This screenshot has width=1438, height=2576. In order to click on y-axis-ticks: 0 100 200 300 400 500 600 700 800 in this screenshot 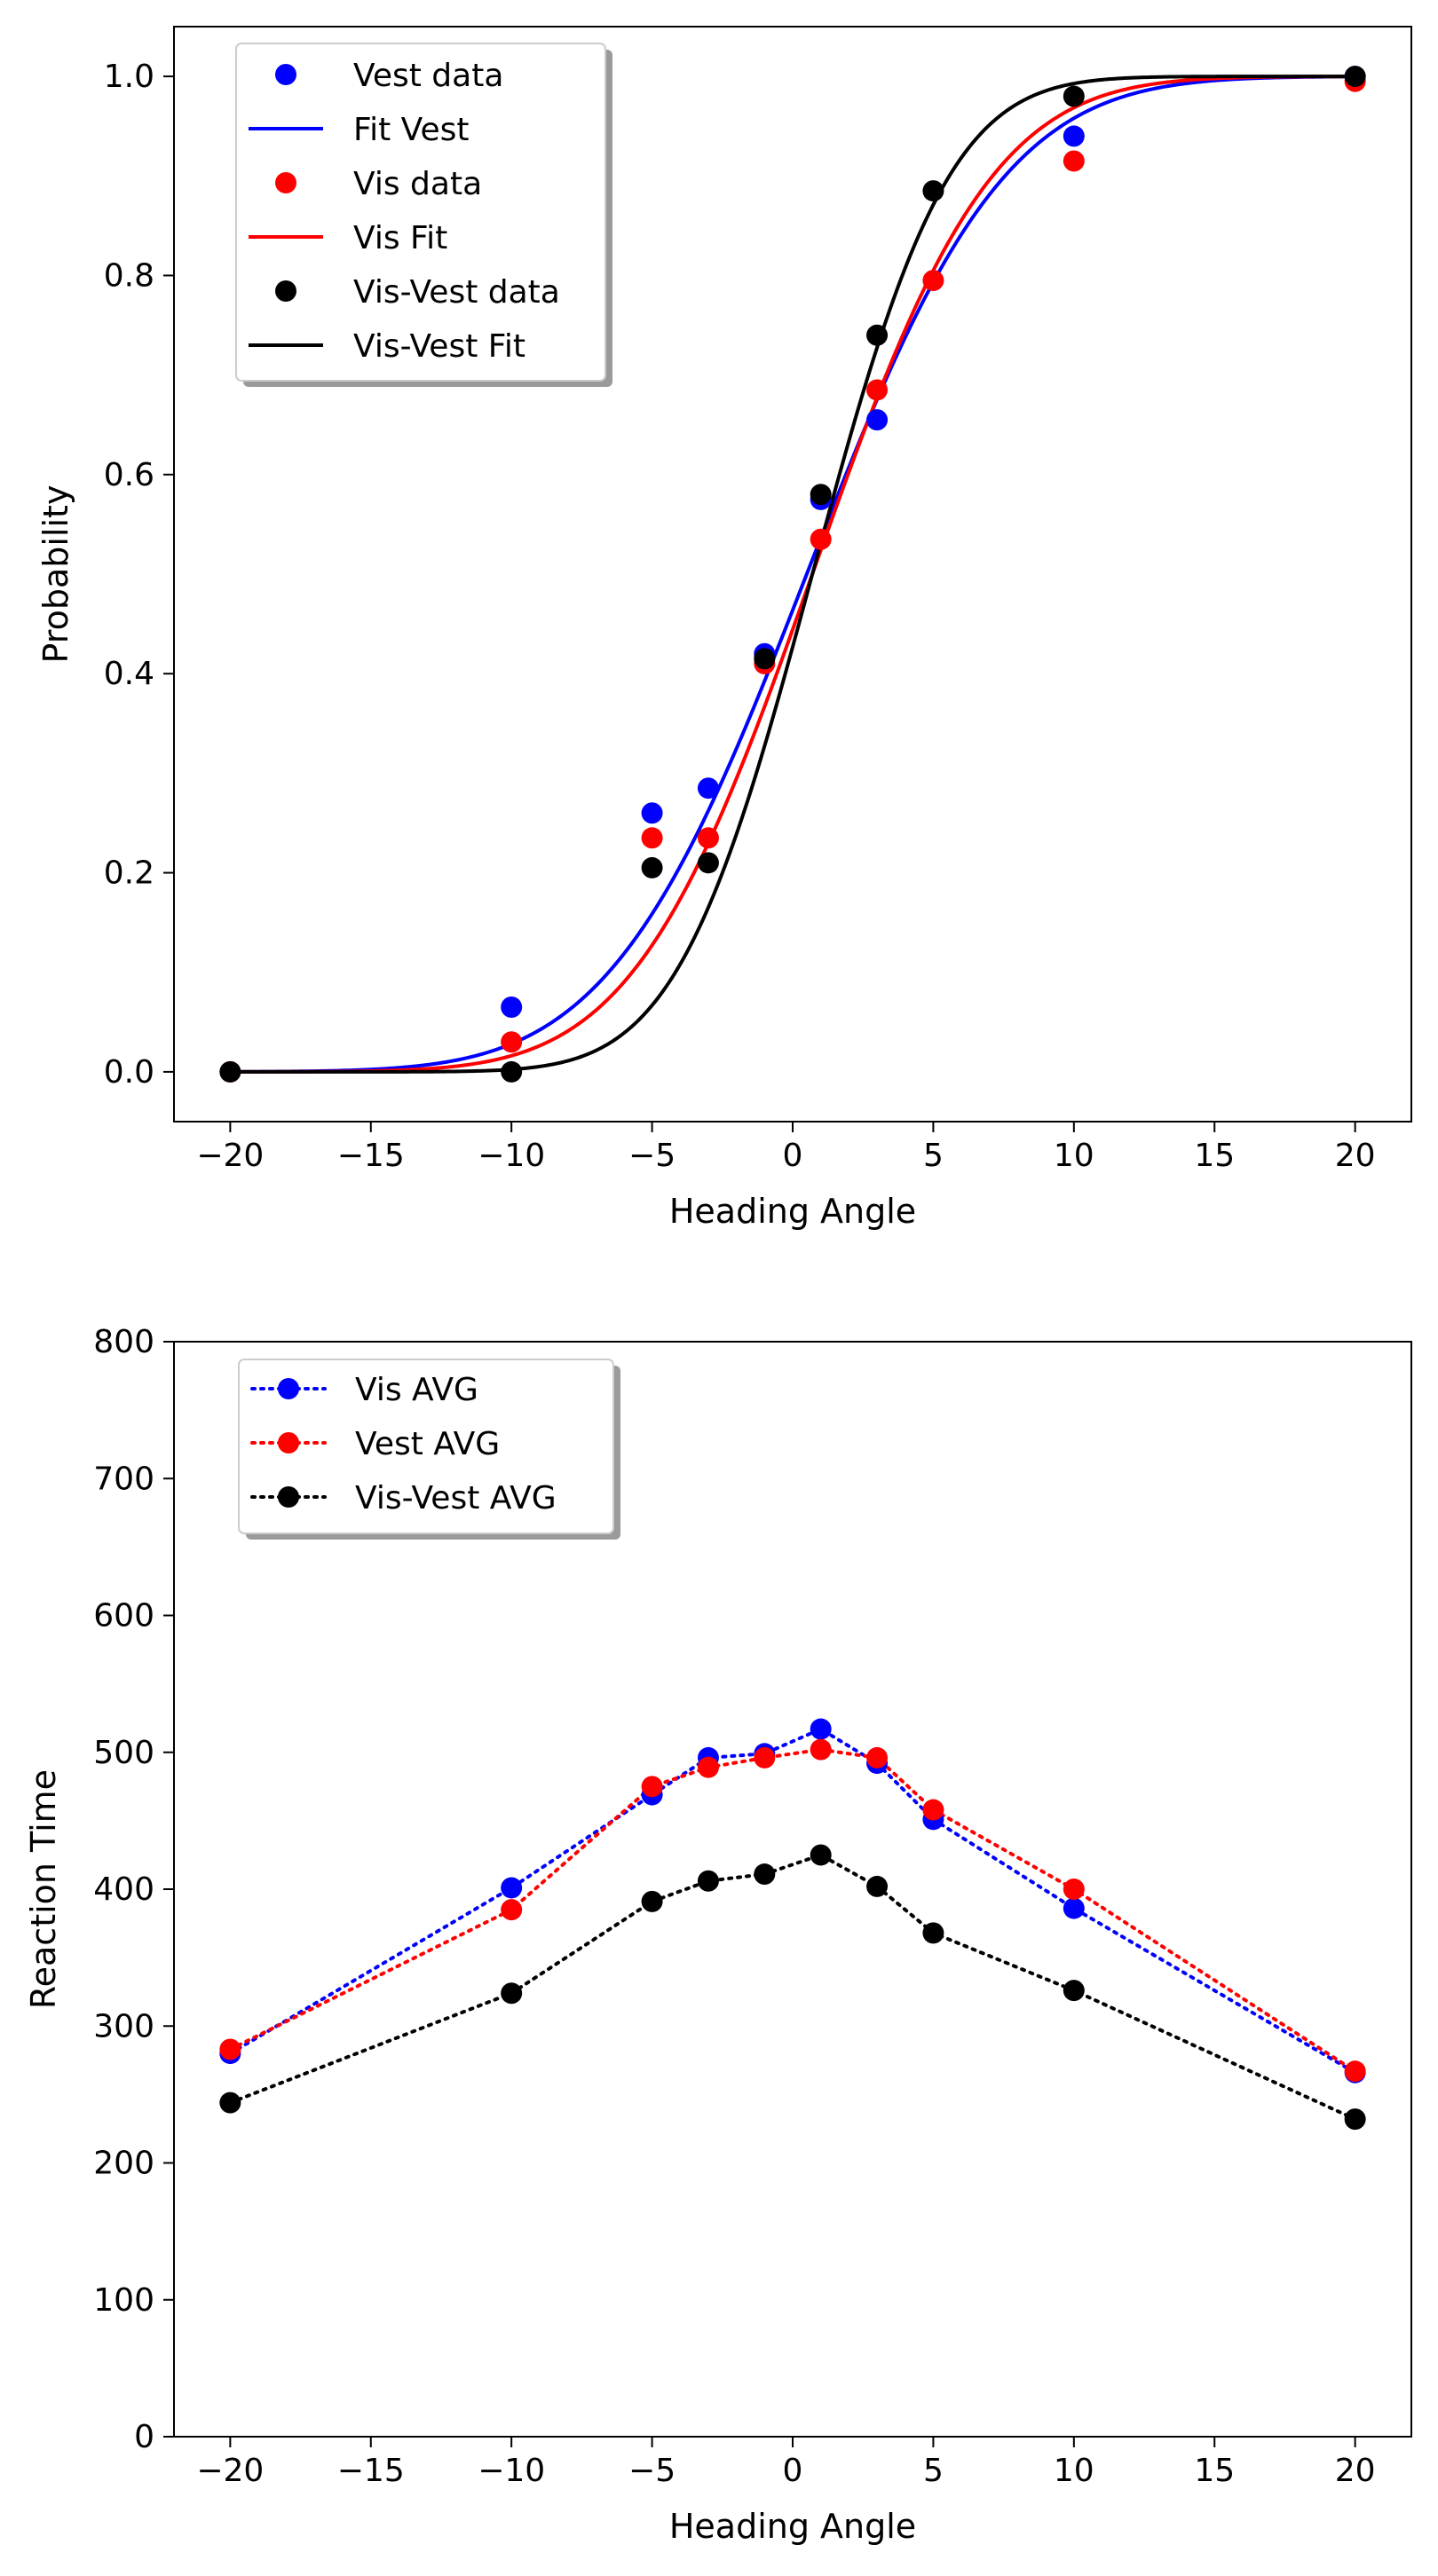, I will do `click(133, 1889)`.